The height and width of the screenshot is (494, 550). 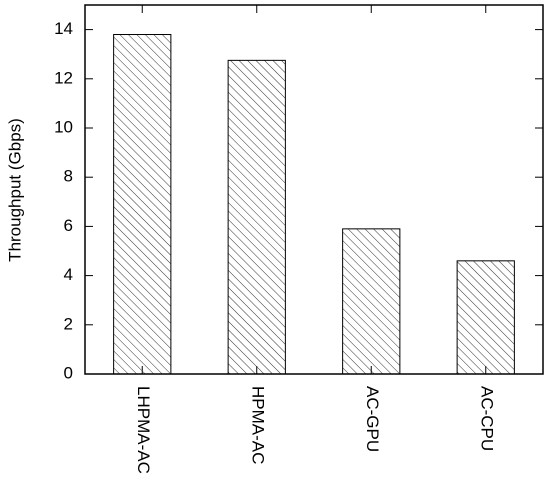 What do you see at coordinates (14, 190) in the screenshot?
I see `y-axis-label: Throughput (Gbps)` at bounding box center [14, 190].